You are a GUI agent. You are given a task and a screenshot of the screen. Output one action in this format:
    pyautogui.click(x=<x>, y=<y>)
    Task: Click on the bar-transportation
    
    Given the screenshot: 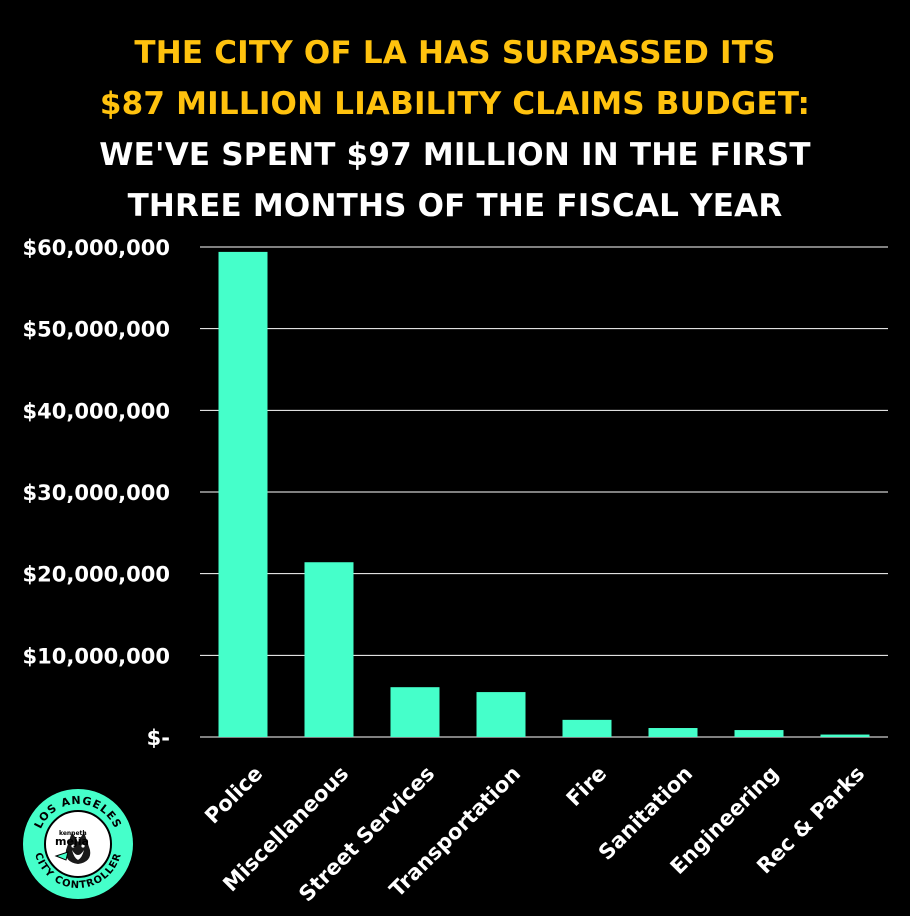 What is the action you would take?
    pyautogui.click(x=501, y=714)
    